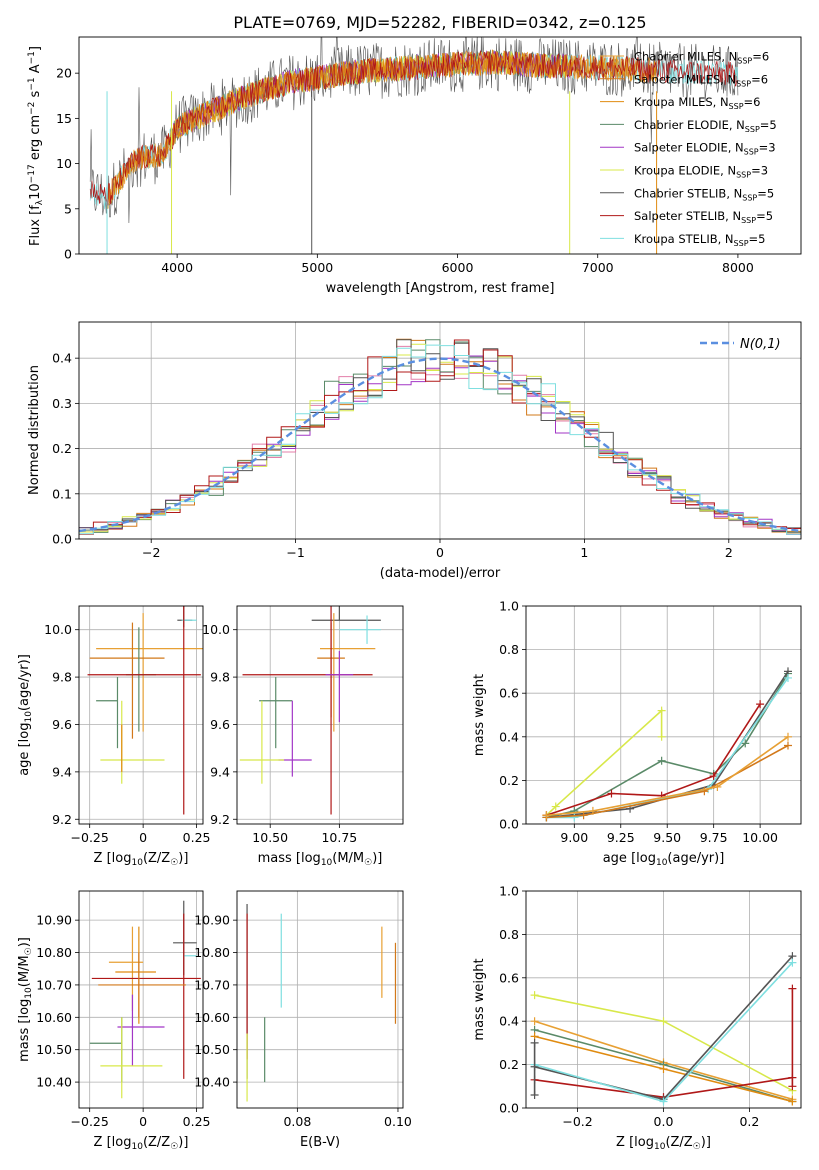  What do you see at coordinates (212, 920) in the screenshot?
I see `y-tick-label: 10.90` at bounding box center [212, 920].